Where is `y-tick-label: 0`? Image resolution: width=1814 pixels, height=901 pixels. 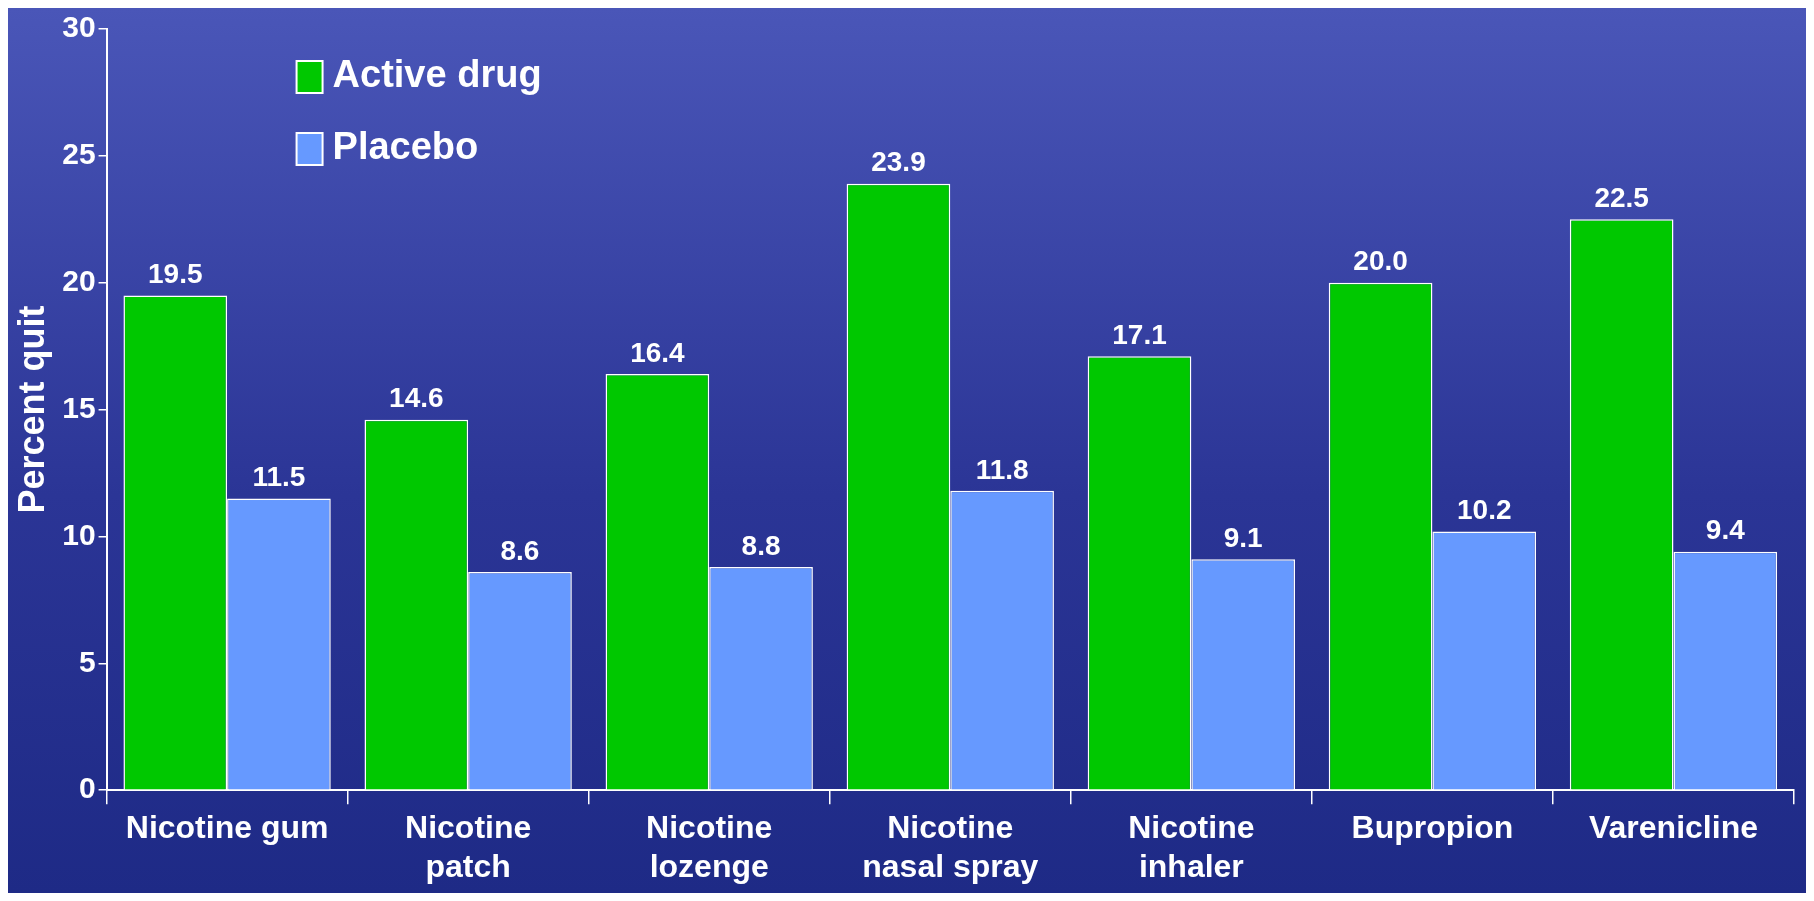 y-tick-label: 0 is located at coordinates (87, 788).